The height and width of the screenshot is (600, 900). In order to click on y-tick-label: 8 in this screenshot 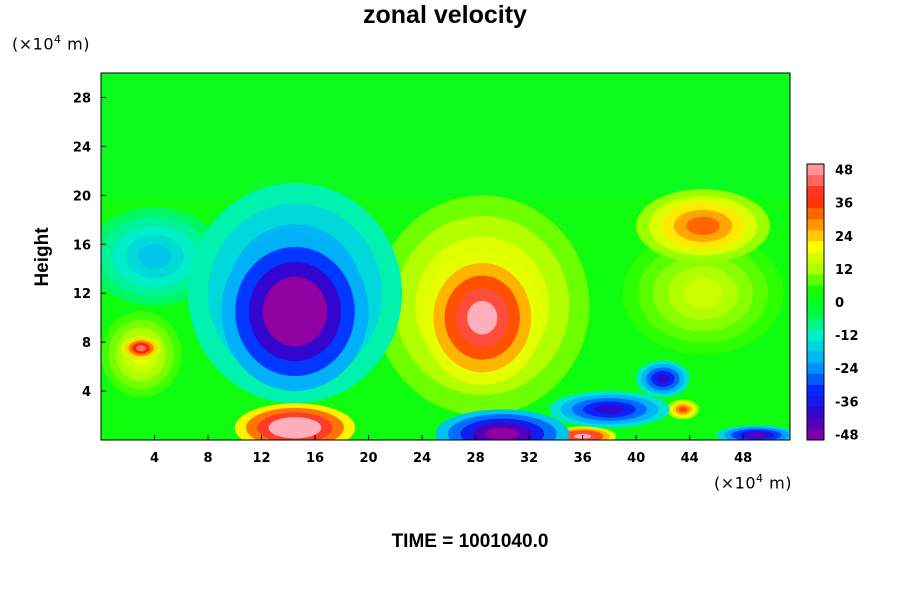, I will do `click(86, 343)`.